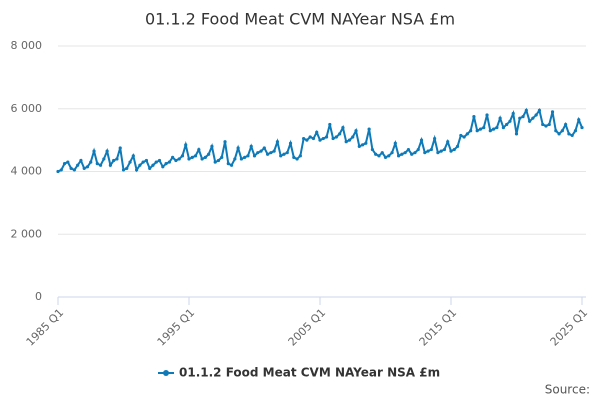  Describe the element at coordinates (307, 327) in the screenshot. I see `x-tick-label: 2005 Q1` at that location.